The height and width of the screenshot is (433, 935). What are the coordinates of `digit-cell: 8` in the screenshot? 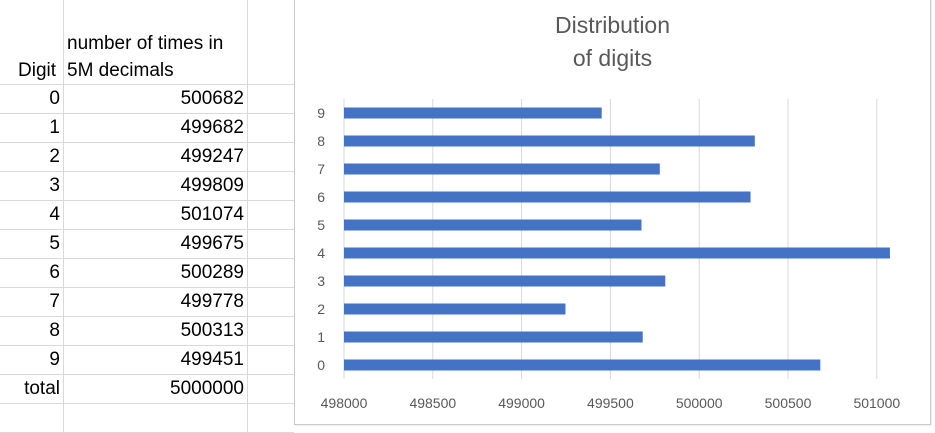 It's located at (54, 330).